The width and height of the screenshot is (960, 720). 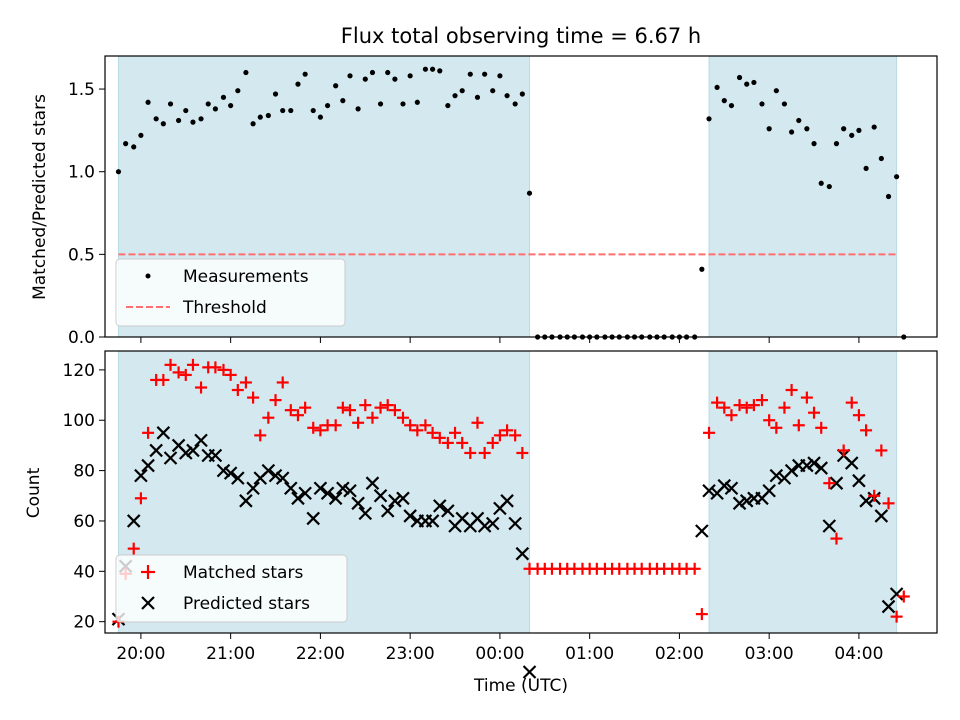 I want to click on legend-threshold-label: Threshold, so click(x=224, y=308).